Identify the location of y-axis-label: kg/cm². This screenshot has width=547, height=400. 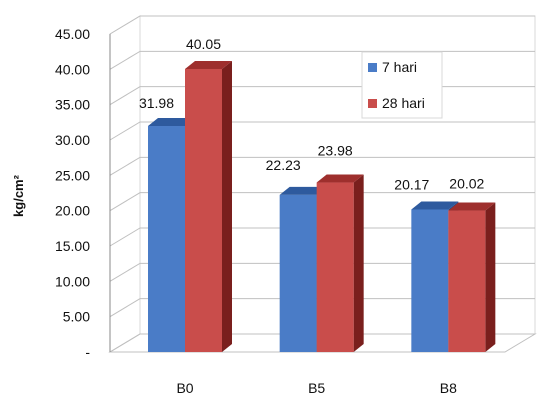
(18, 195).